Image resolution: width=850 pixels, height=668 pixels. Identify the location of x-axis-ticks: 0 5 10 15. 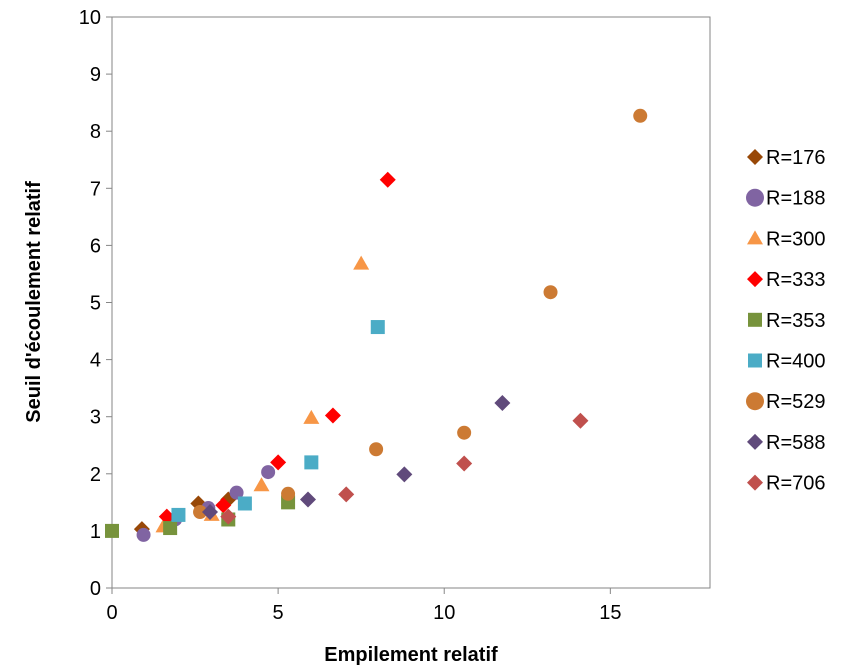
(363, 606).